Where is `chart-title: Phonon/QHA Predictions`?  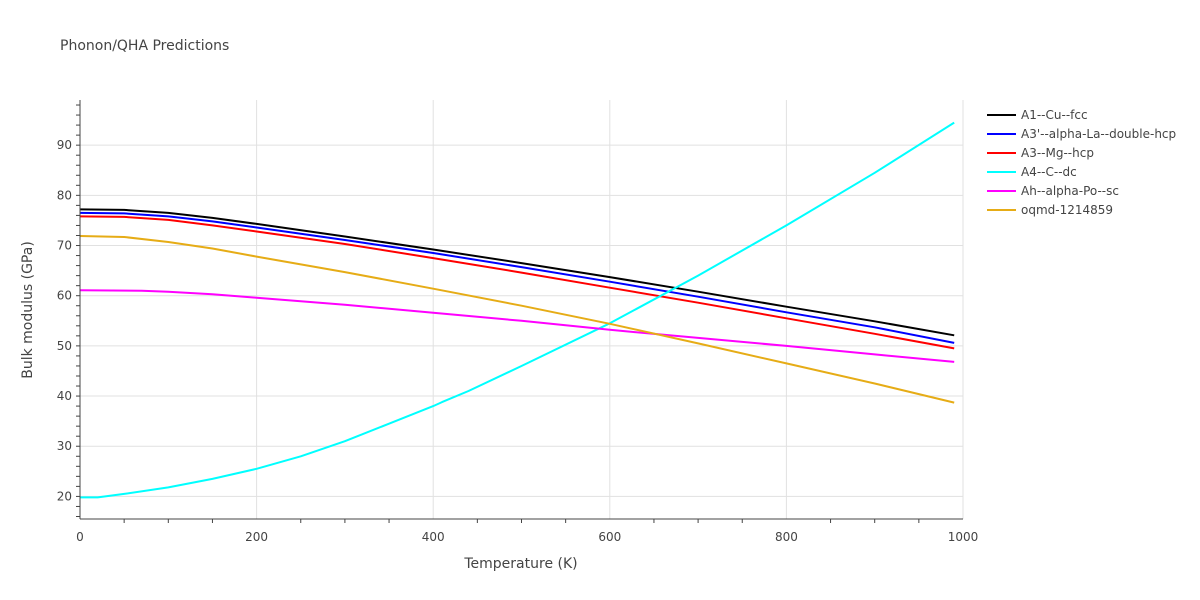 chart-title: Phonon/QHA Predictions is located at coordinates (144, 46).